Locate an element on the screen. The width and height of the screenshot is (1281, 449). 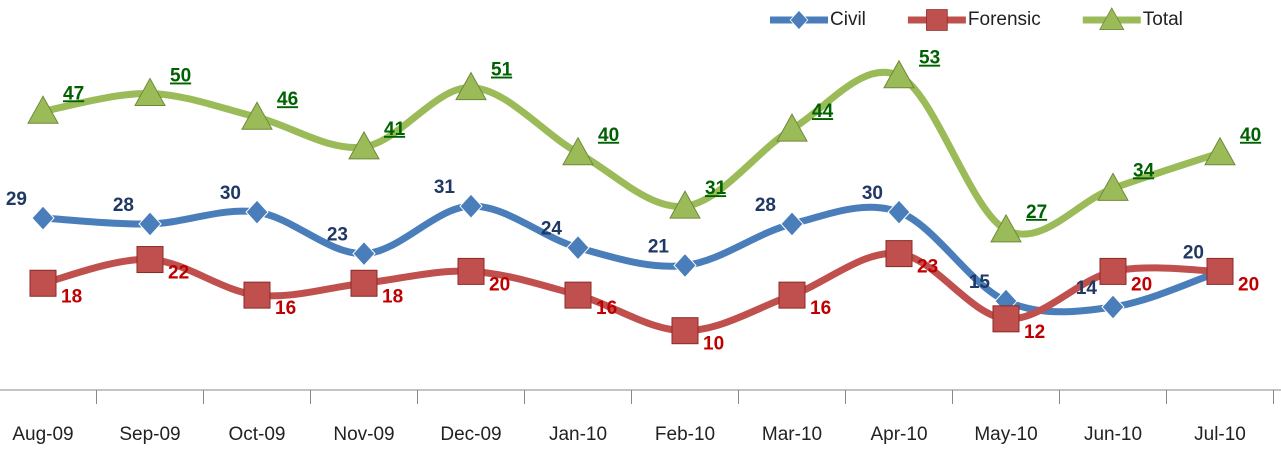
x-tick-label: Apr-10 is located at coordinates (898, 434).